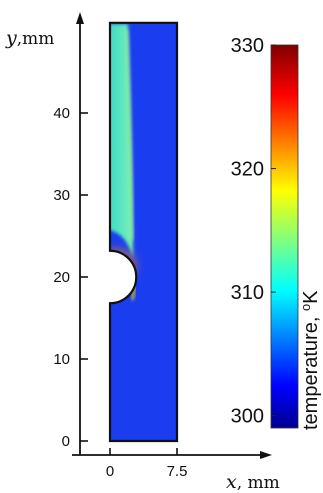  I want to click on colorbar-unit-kelvin: K, so click(311, 297).